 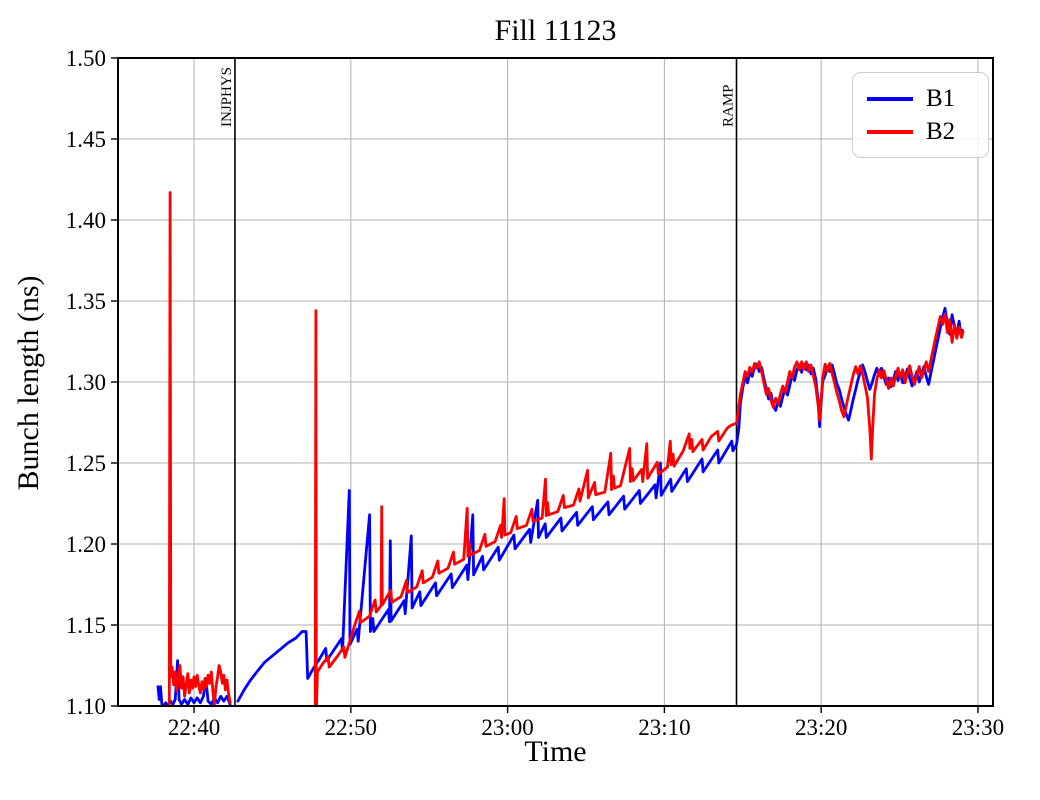 What do you see at coordinates (86, 139) in the screenshot?
I see `y-tick-label: 1.45` at bounding box center [86, 139].